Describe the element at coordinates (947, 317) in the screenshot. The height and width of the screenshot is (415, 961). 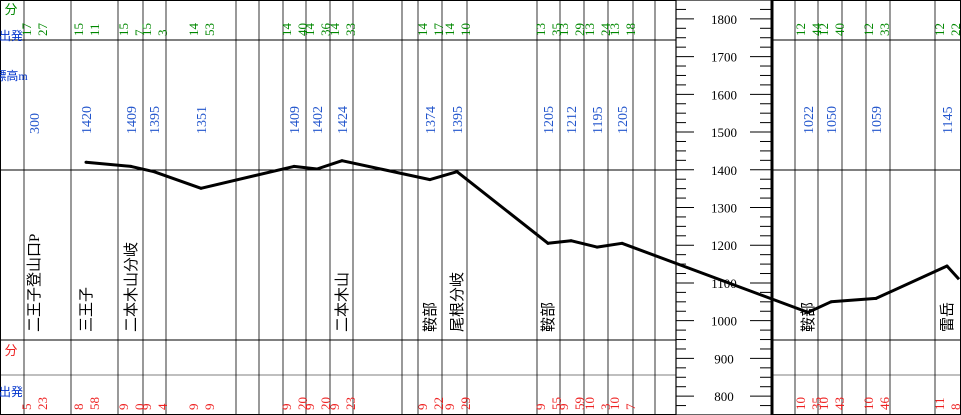
I see `waypoint-name-label: 雷岳` at that location.